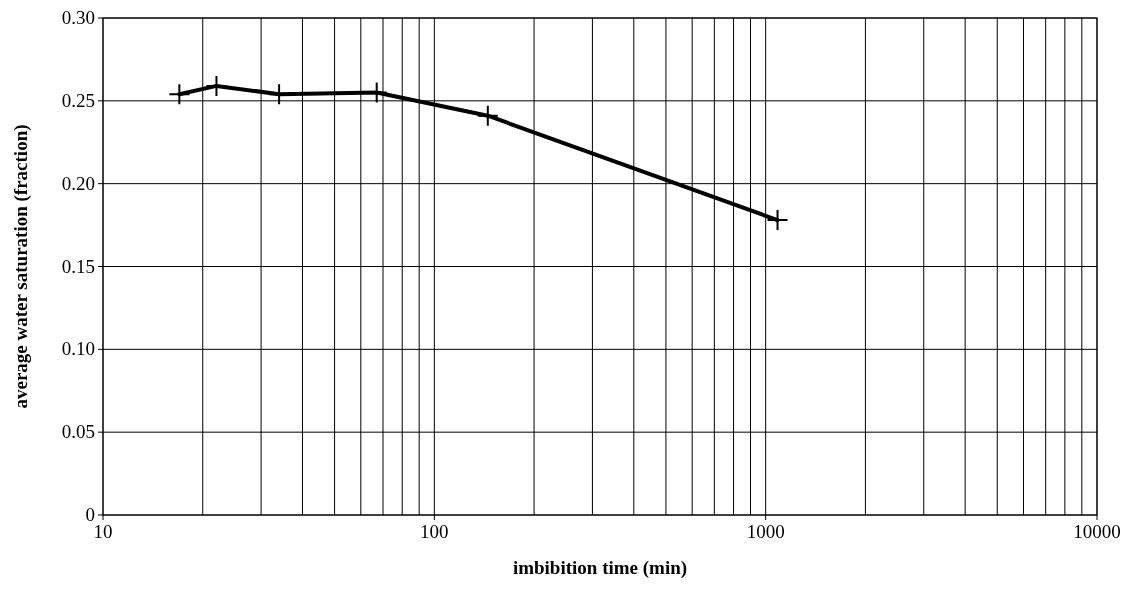  What do you see at coordinates (21, 266) in the screenshot?
I see `y-axis-title: average water saturation (fraction)` at bounding box center [21, 266].